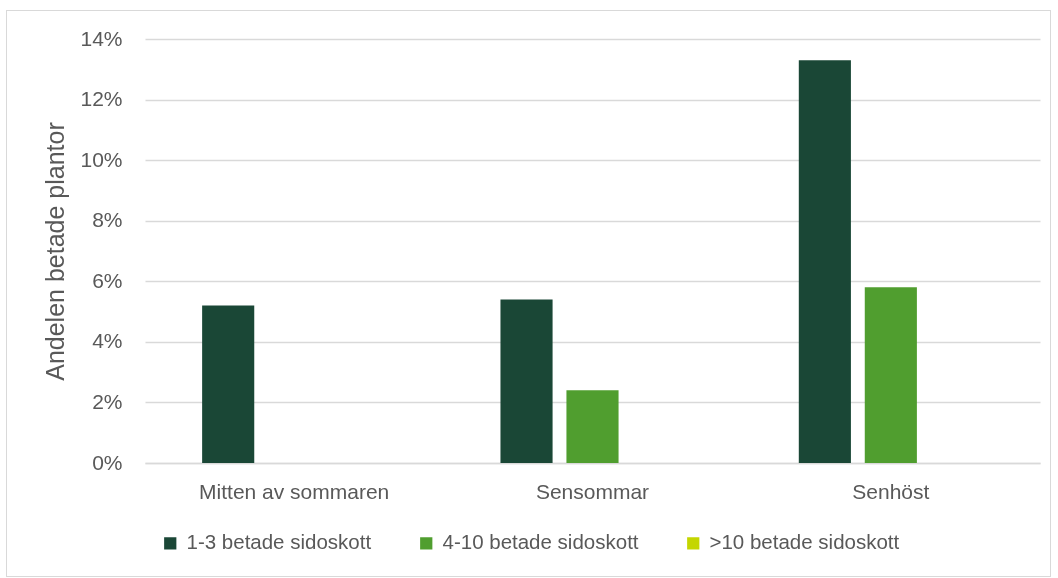  What do you see at coordinates (55, 251) in the screenshot?
I see `y-axis-title: Andelen betade plantor` at bounding box center [55, 251].